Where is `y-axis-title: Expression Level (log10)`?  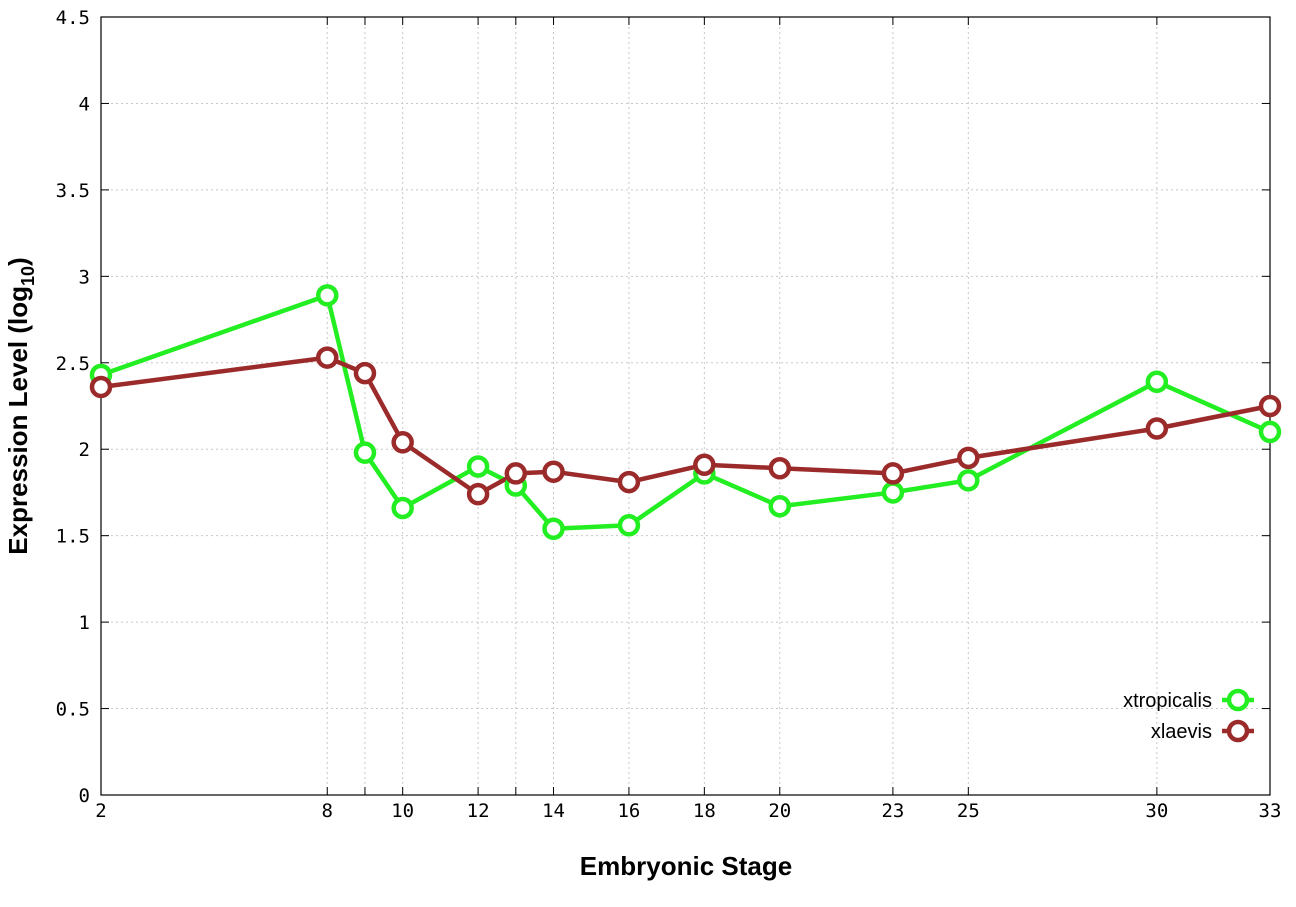
y-axis-title: Expression Level (log10) is located at coordinates (20, 405).